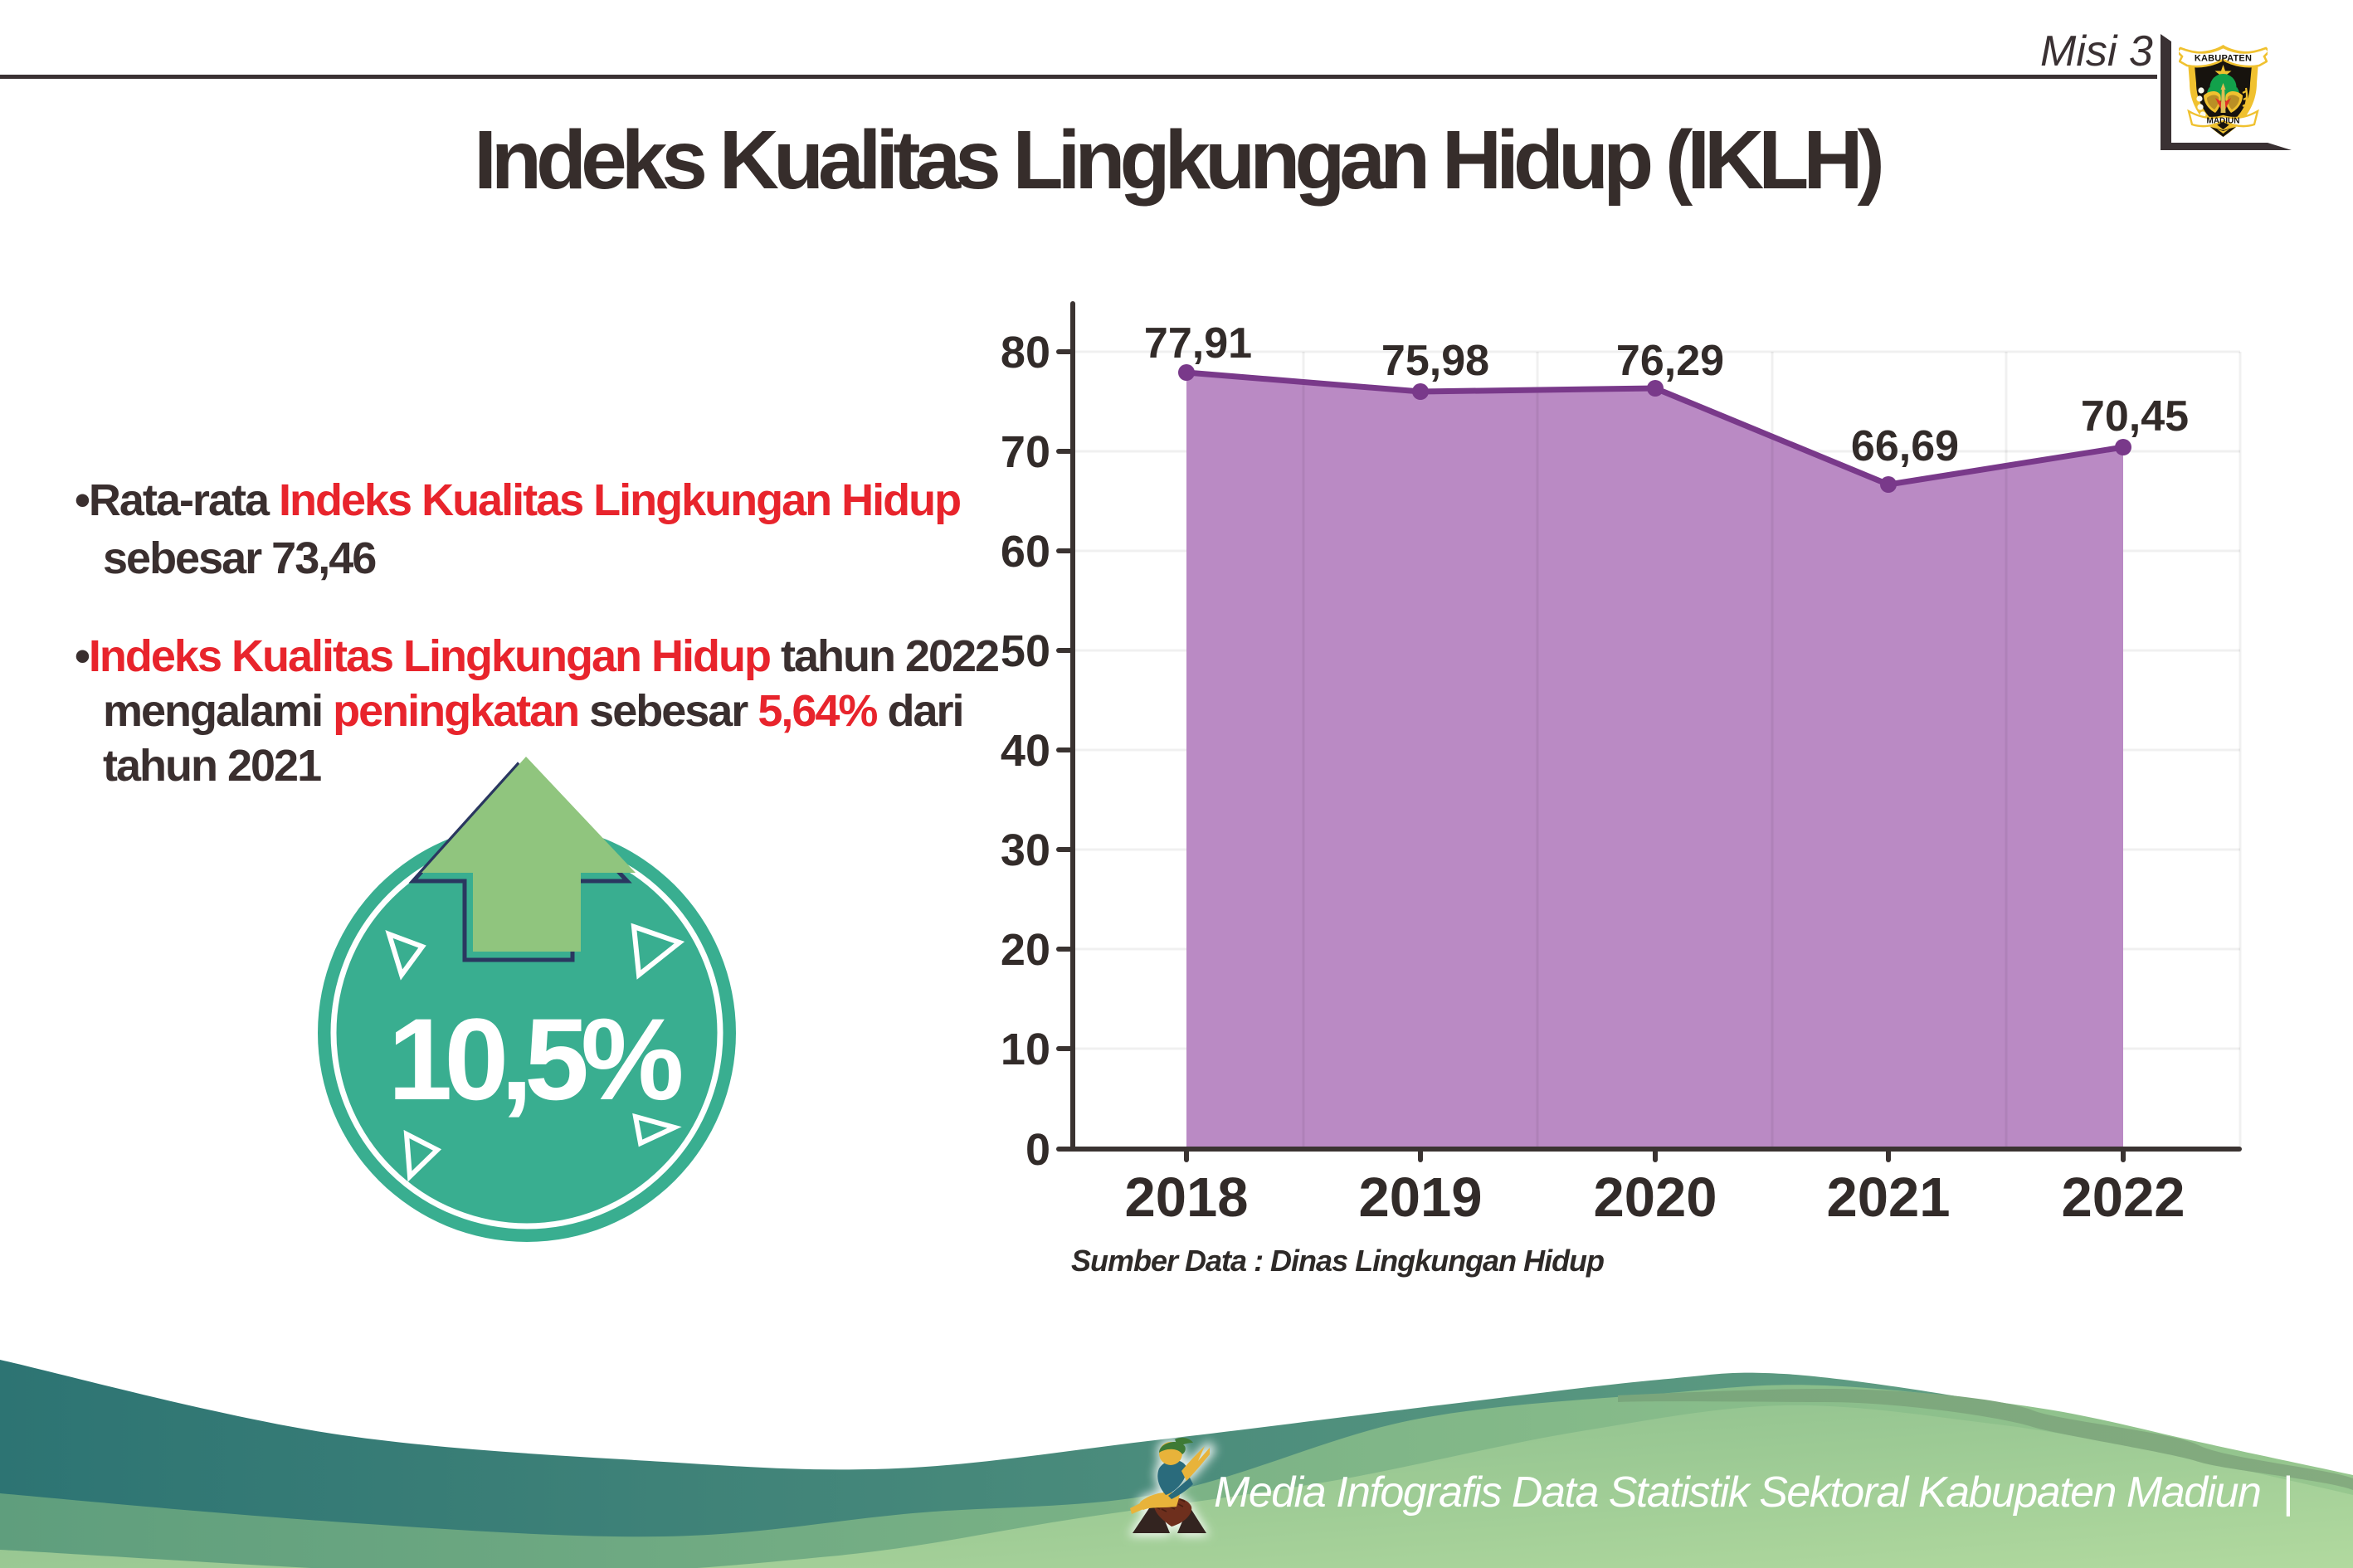 The image size is (2353, 1568). Describe the element at coordinates (1025, 352) in the screenshot. I see `svg-text: 80` at that location.